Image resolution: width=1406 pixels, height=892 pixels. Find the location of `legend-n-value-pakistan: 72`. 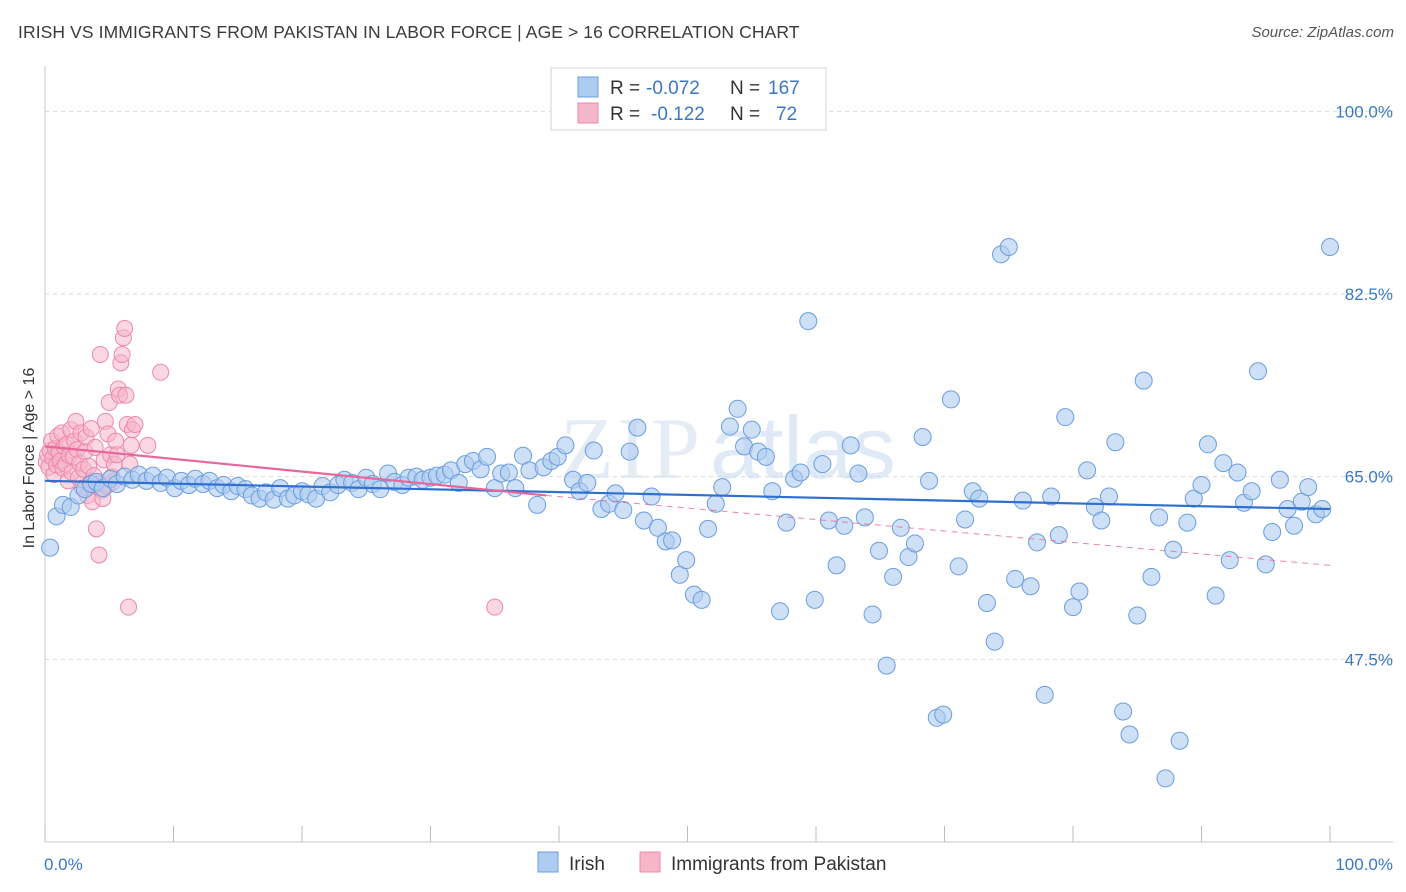

legend-n-value-pakistan: 72 is located at coordinates (786, 114).